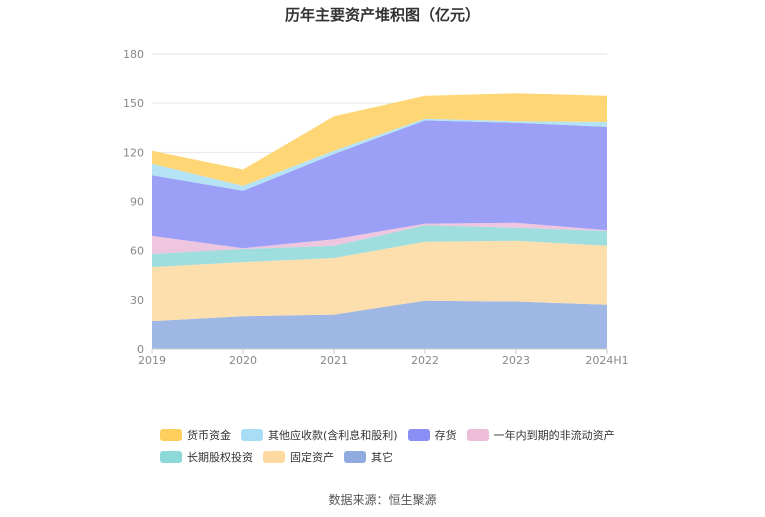 Image resolution: width=765 pixels, height=517 pixels. What do you see at coordinates (133, 152) in the screenshot?
I see `y-tick-label: 120` at bounding box center [133, 152].